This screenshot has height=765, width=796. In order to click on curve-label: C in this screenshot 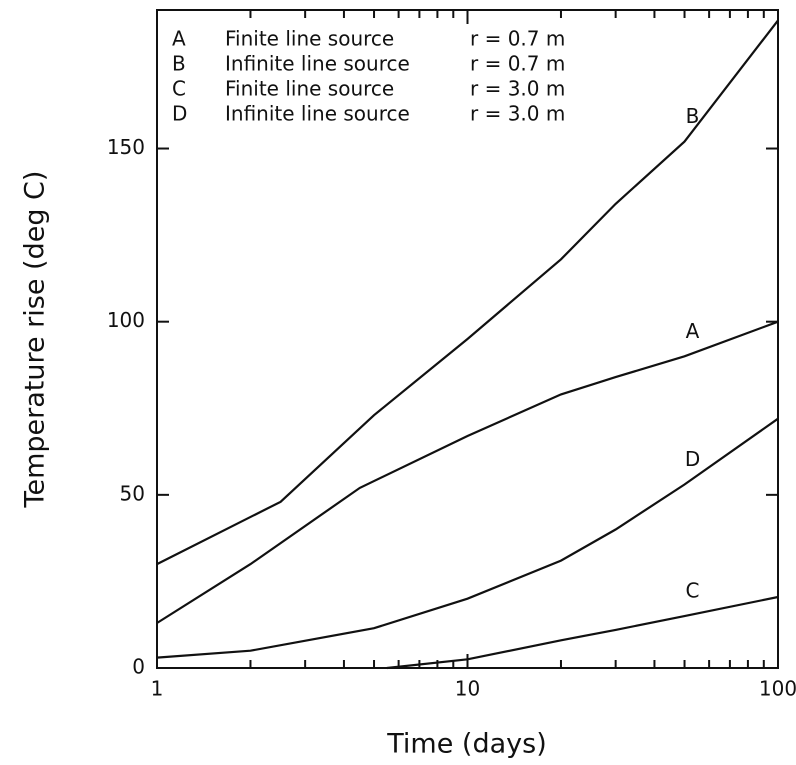, I will do `click(693, 591)`.